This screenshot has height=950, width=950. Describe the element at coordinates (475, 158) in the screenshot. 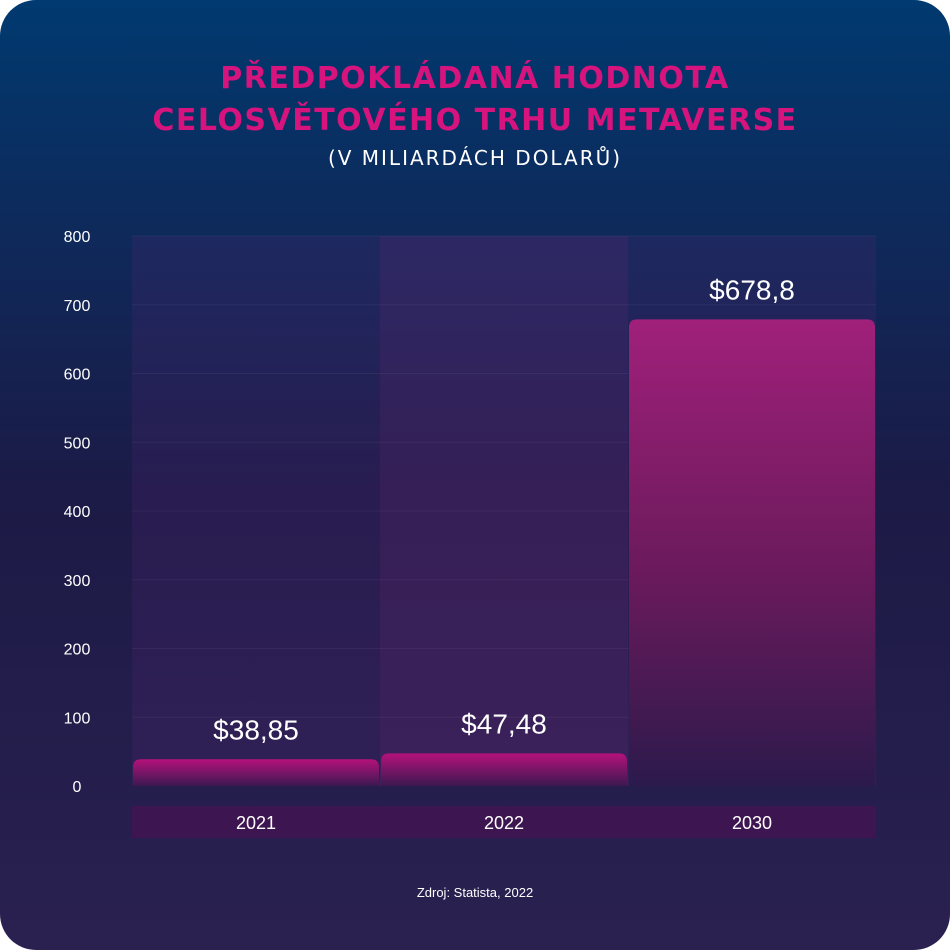

I see `chart-subtitle: (V MILIARDÁCH DOLARŮ)` at that location.